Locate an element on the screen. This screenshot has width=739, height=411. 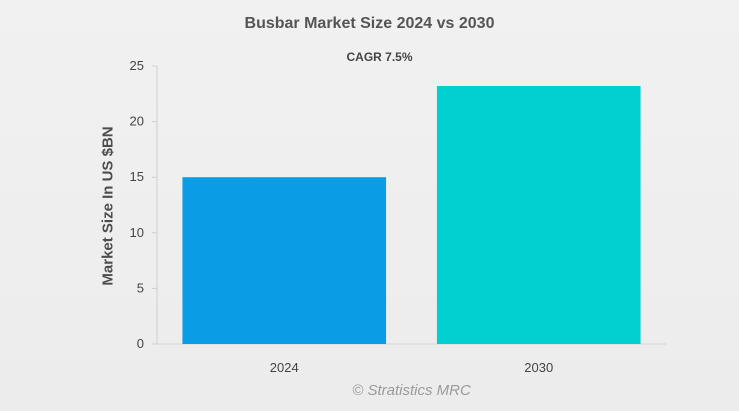
y-tick-label: 20 is located at coordinates (137, 121).